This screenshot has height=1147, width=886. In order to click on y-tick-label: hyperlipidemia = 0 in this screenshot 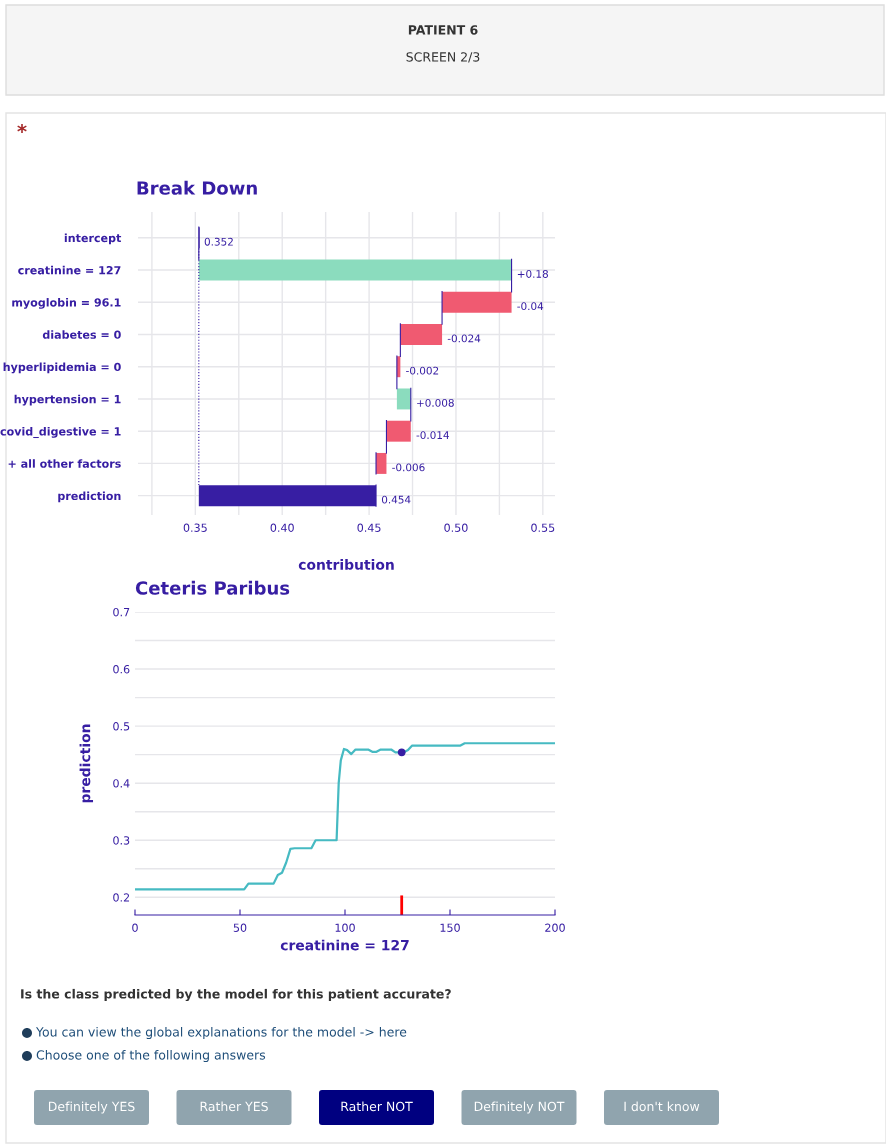, I will do `click(62, 368)`.